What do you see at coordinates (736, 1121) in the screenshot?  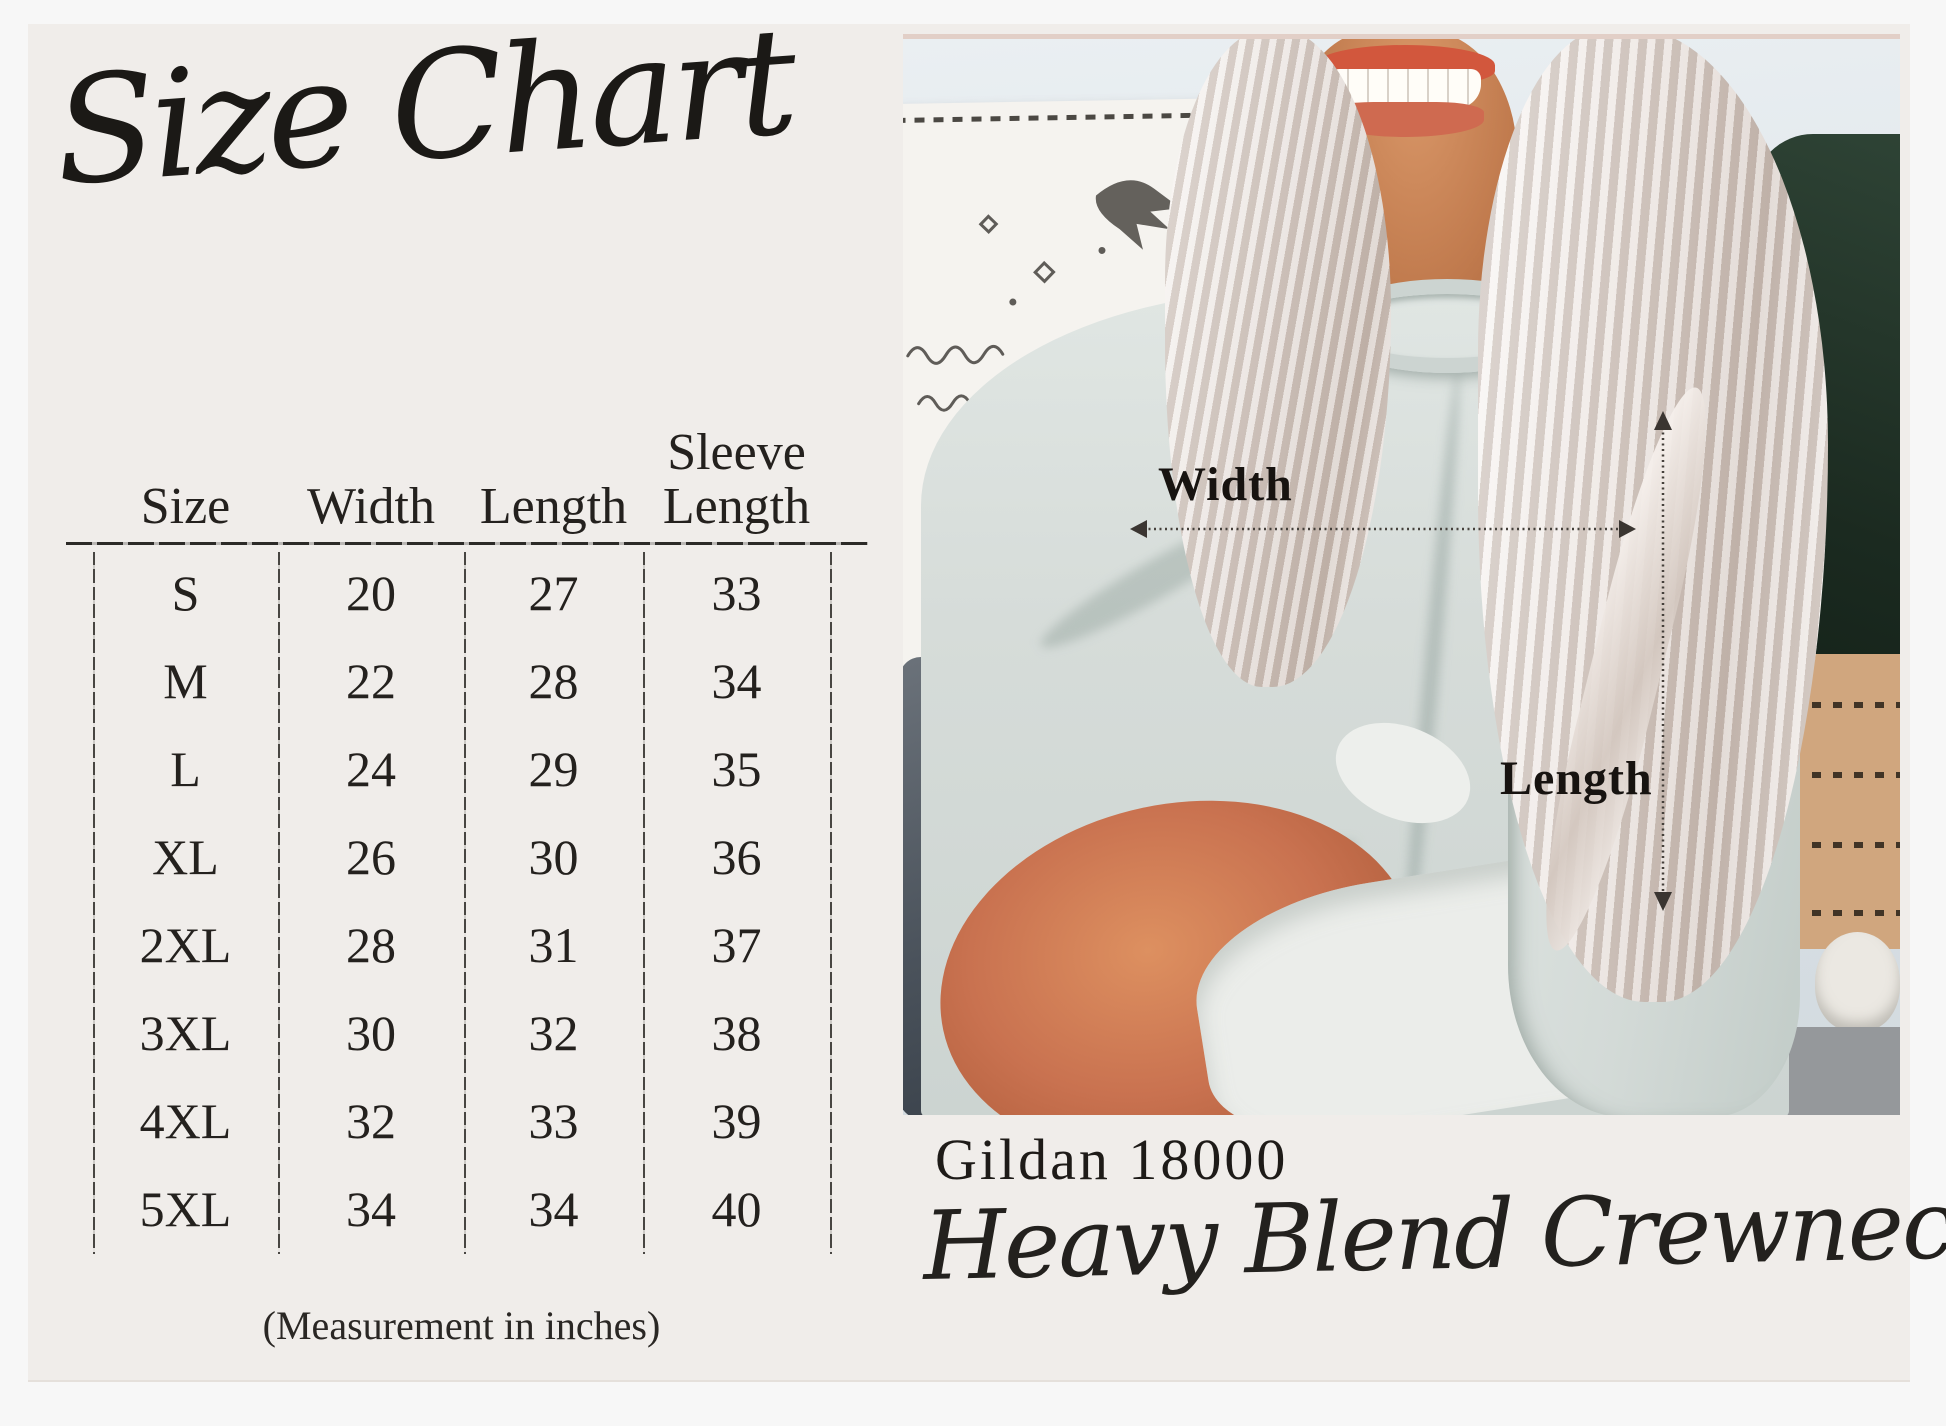 I see `sleeve-length-cell: 39` at bounding box center [736, 1121].